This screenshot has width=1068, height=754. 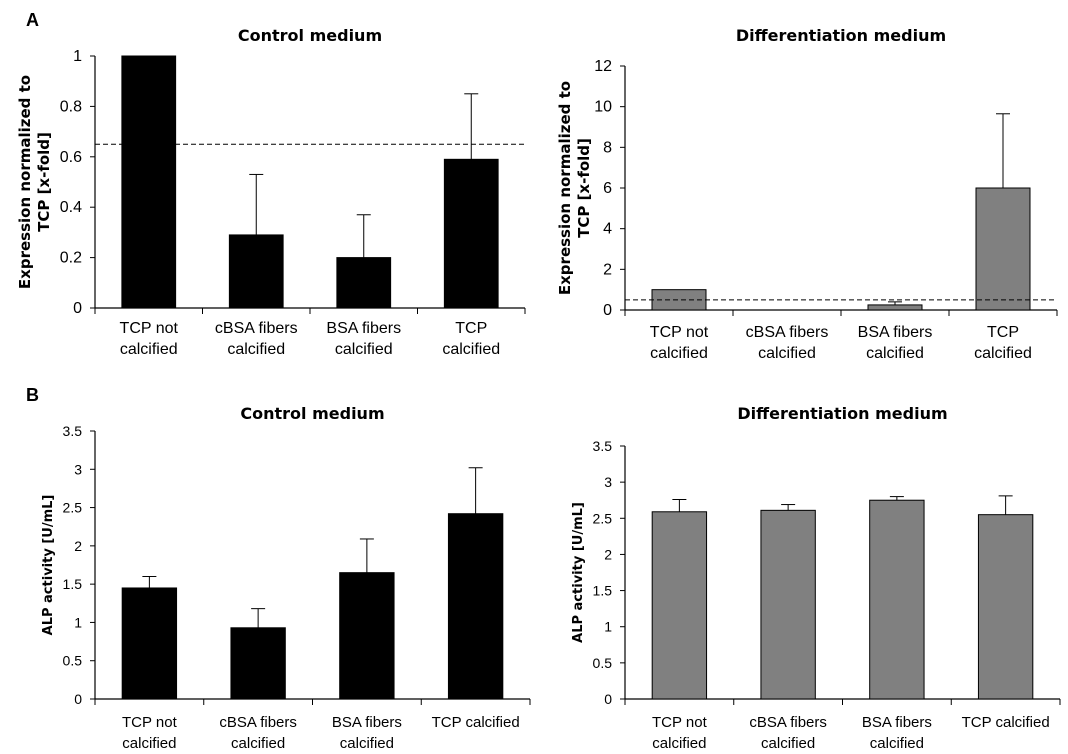 What do you see at coordinates (608, 482) in the screenshot?
I see `y-tick-label: 3` at bounding box center [608, 482].